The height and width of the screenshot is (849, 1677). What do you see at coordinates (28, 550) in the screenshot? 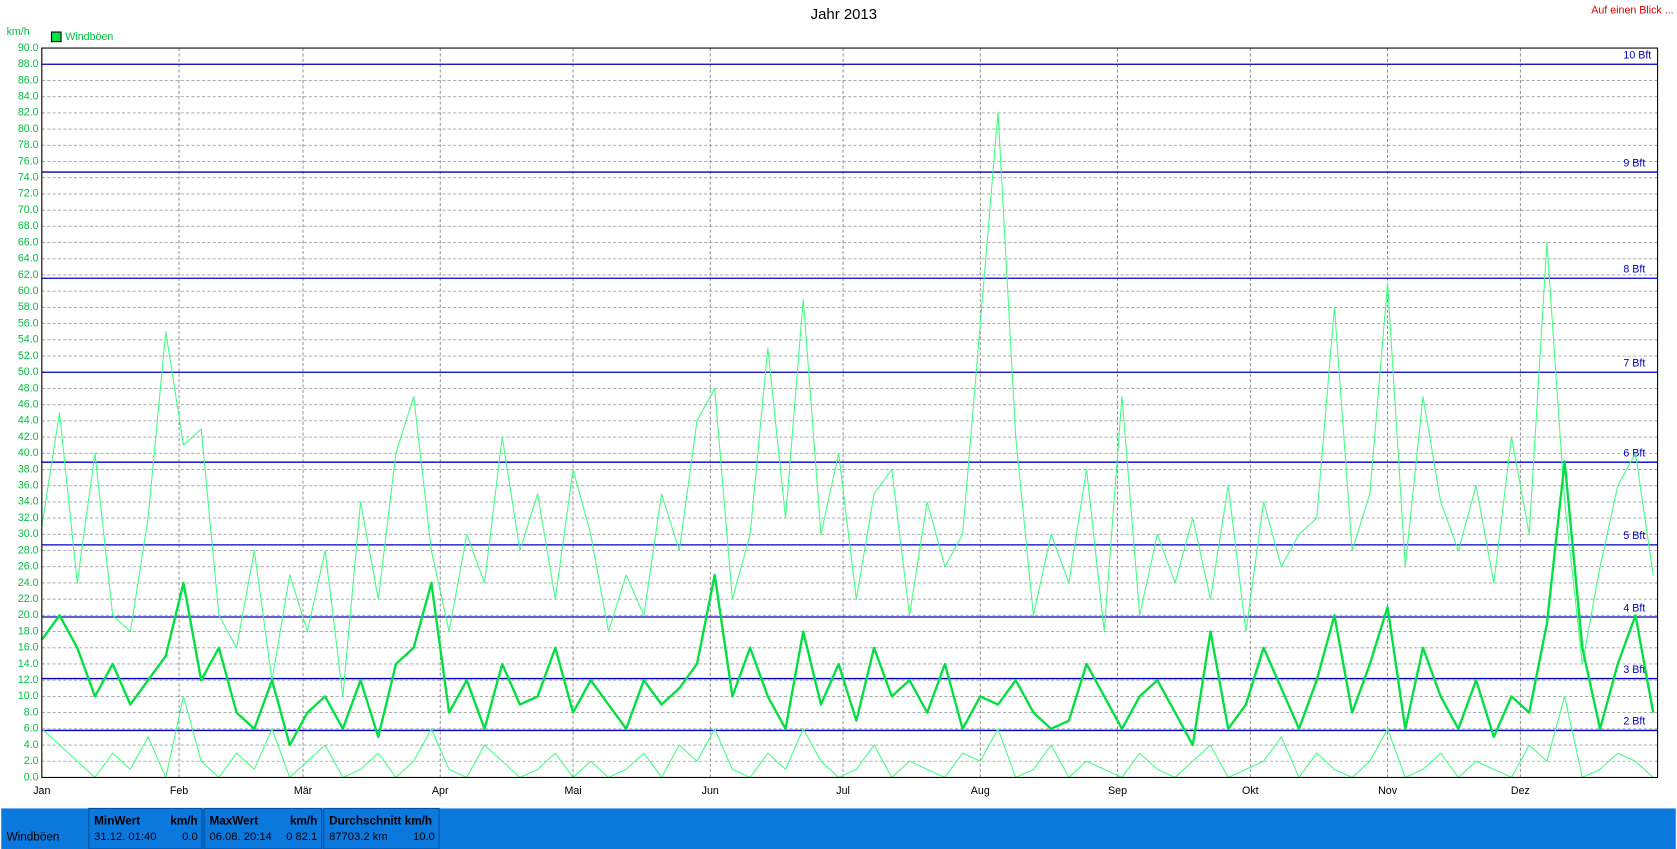
I see `y-tick-label: 28.0` at bounding box center [28, 550].